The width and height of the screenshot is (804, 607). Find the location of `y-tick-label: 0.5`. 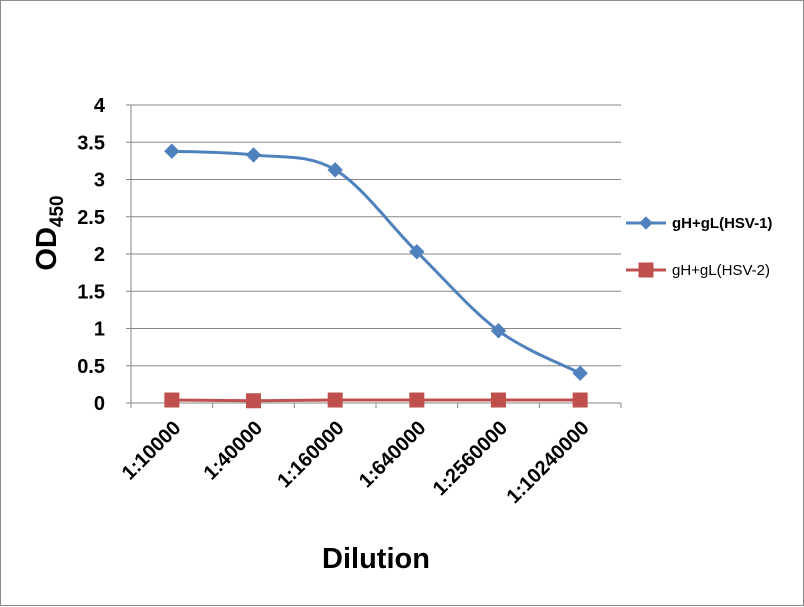

y-tick-label: 0.5 is located at coordinates (91, 367).